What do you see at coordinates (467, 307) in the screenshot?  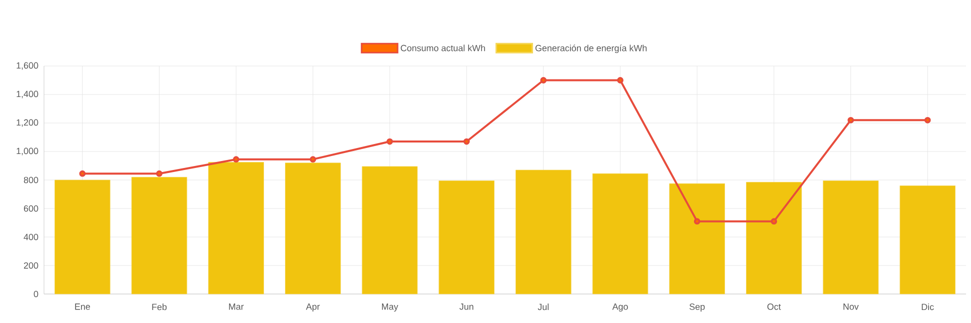 I see `x-tick-label: Jun` at bounding box center [467, 307].